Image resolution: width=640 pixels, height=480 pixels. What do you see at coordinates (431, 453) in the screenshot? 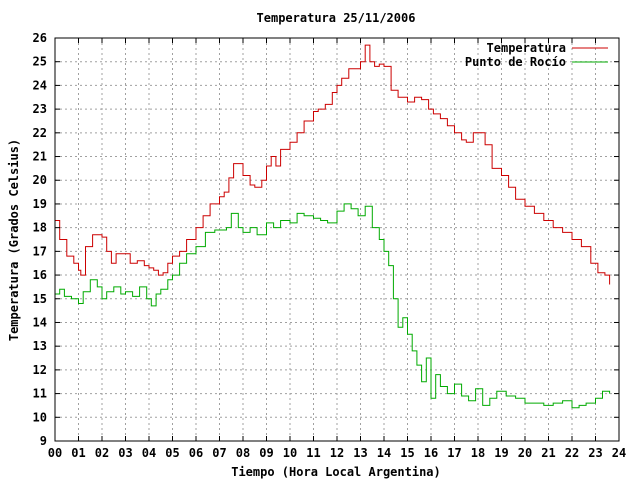
I see `x-tick-label: 16` at bounding box center [431, 453].